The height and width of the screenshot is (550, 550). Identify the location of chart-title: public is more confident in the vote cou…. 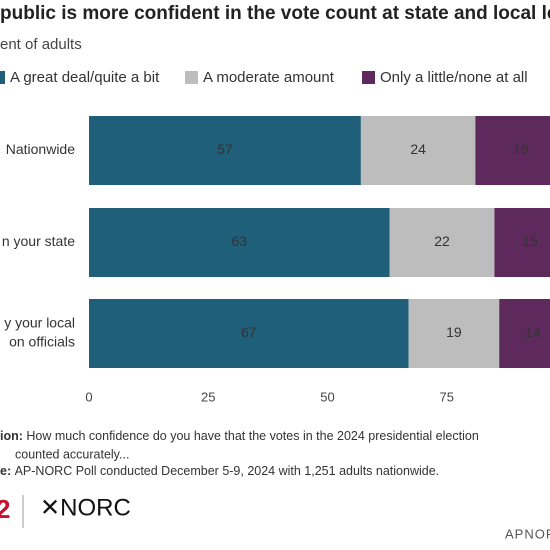
(275, 13).